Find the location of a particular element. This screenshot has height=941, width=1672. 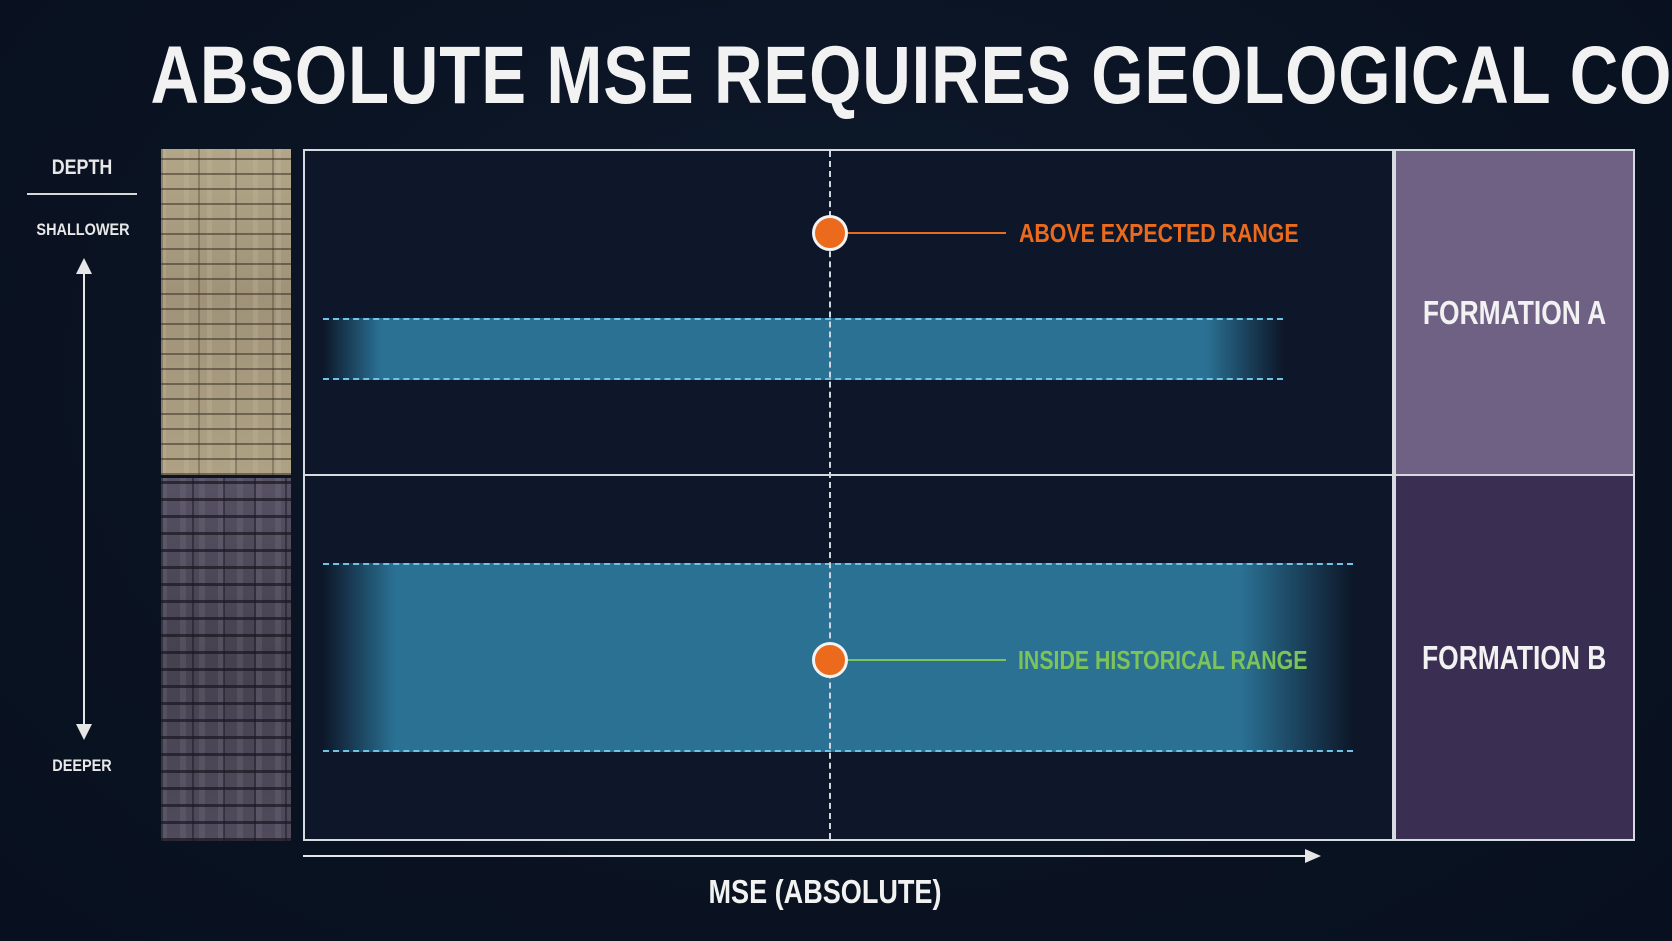

callout-inside-historical-range: INSIDE HISTORICAL RANGE is located at coordinates (1163, 660).